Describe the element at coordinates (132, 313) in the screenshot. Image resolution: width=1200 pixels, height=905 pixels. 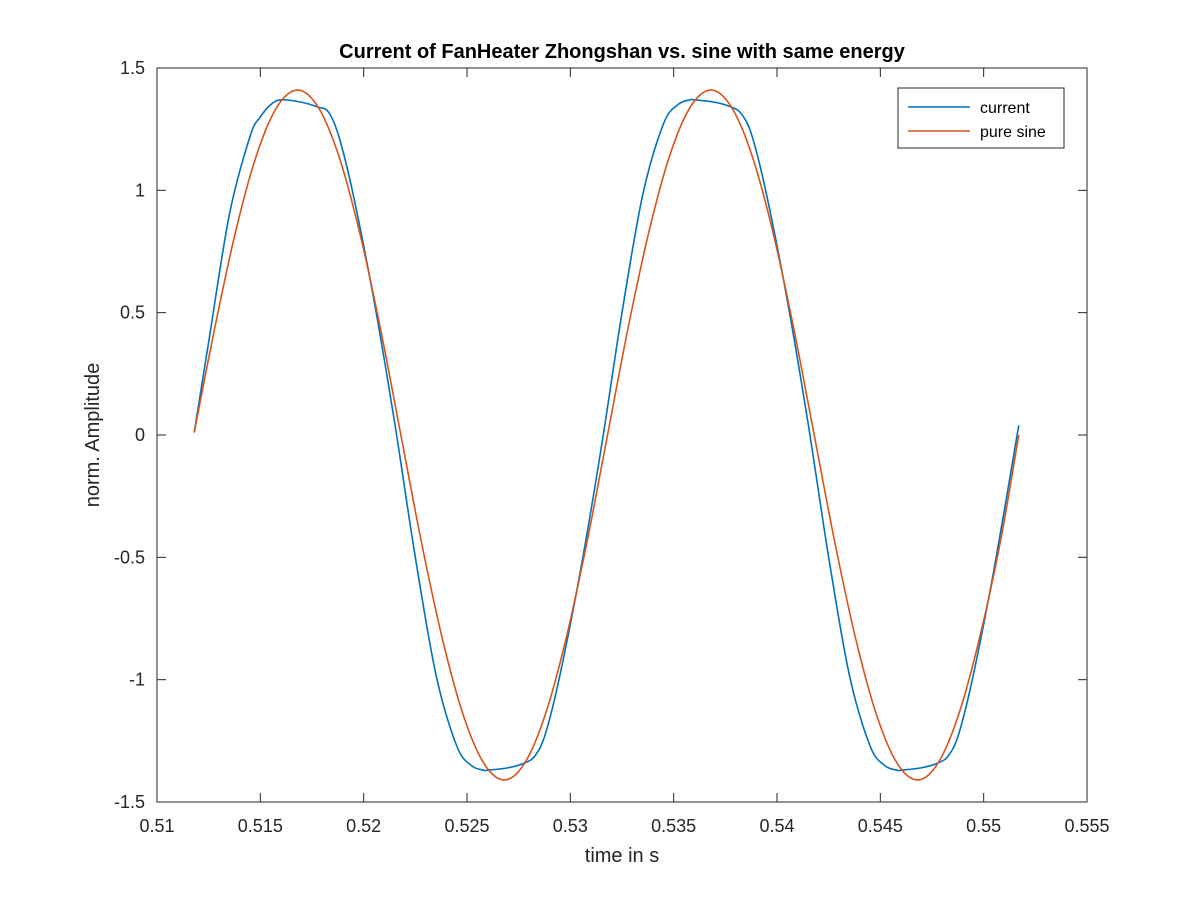
I see `y-tick-label: 0.5` at that location.